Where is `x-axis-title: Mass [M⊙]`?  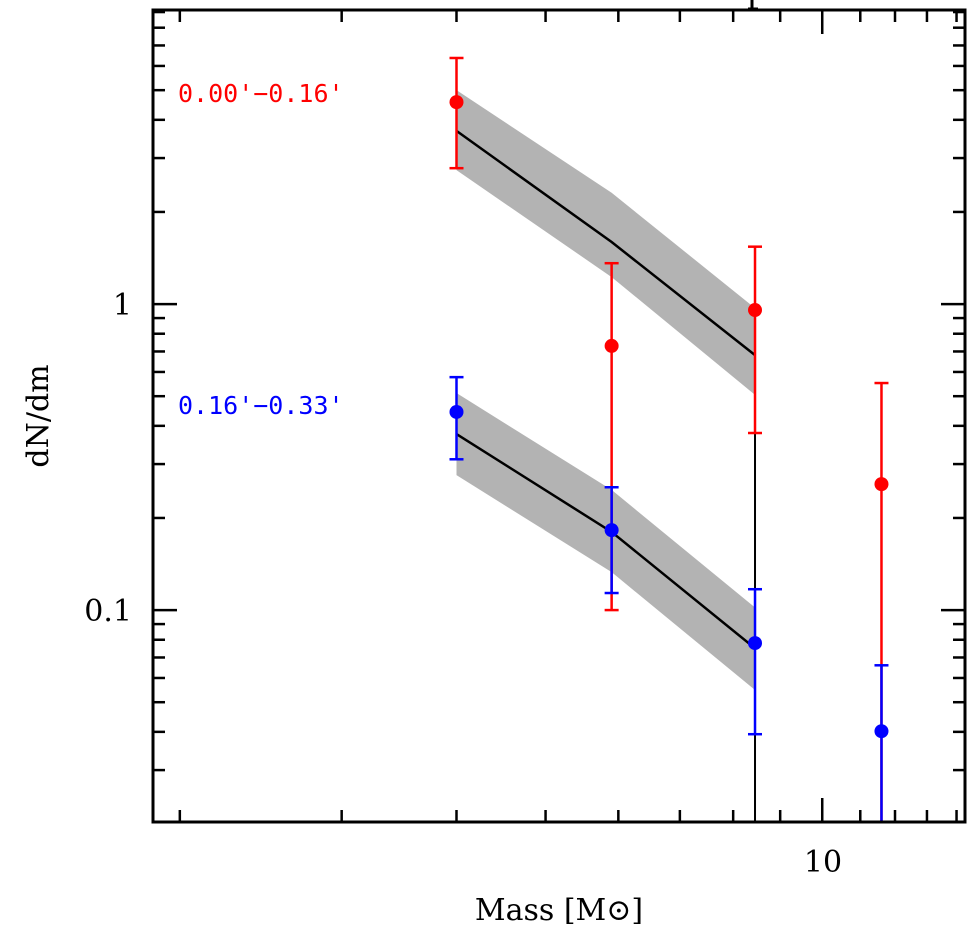
x-axis-title: Mass [M⊙] is located at coordinates (559, 910).